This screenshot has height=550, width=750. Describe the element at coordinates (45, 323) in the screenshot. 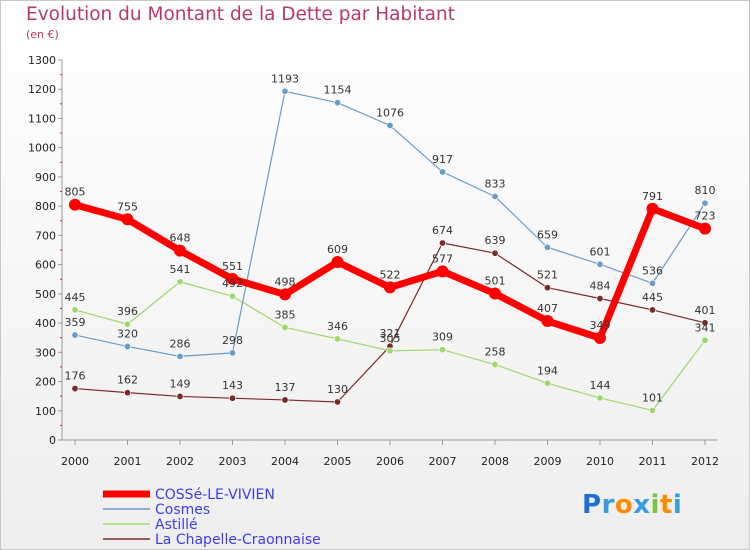

I see `y-tick-label: 400` at that location.